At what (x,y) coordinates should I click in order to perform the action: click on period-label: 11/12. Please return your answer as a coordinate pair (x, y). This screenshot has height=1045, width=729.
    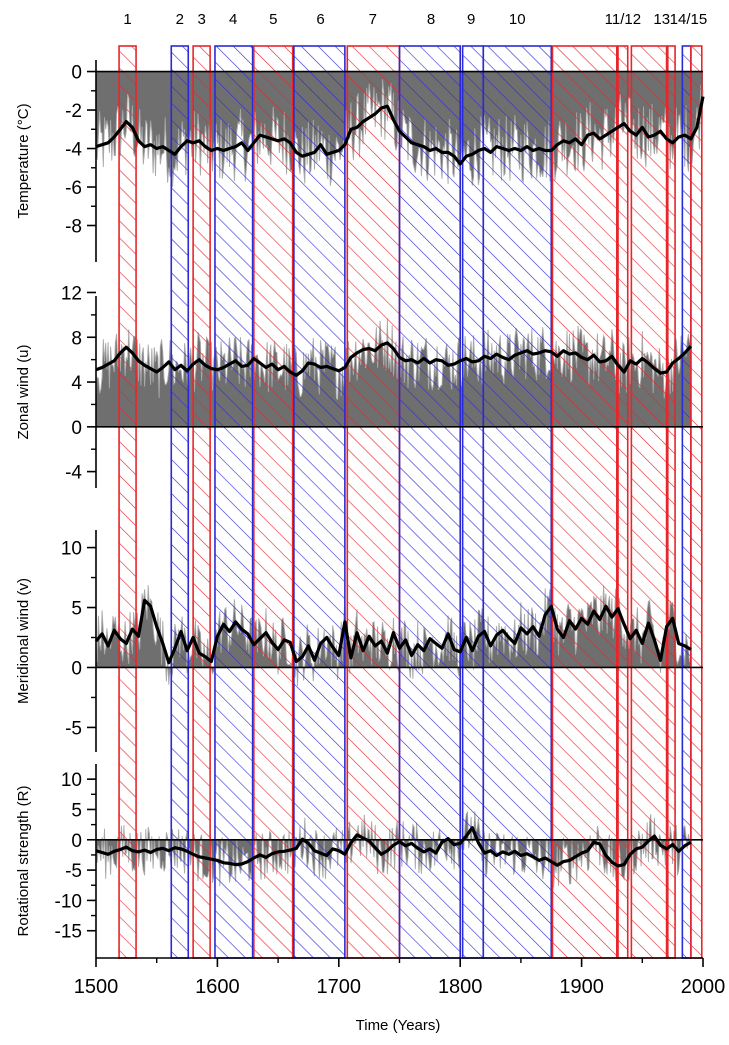
    Looking at the image, I should click on (623, 19).